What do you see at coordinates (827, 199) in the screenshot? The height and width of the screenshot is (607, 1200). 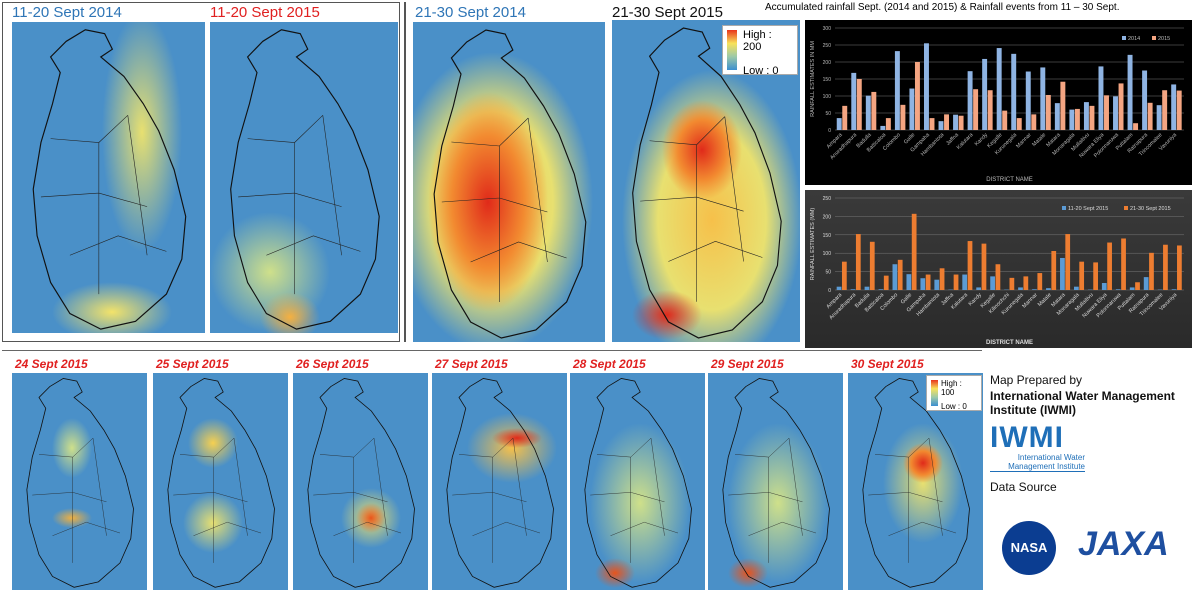 I see `y-tick-label: 250` at bounding box center [827, 199].